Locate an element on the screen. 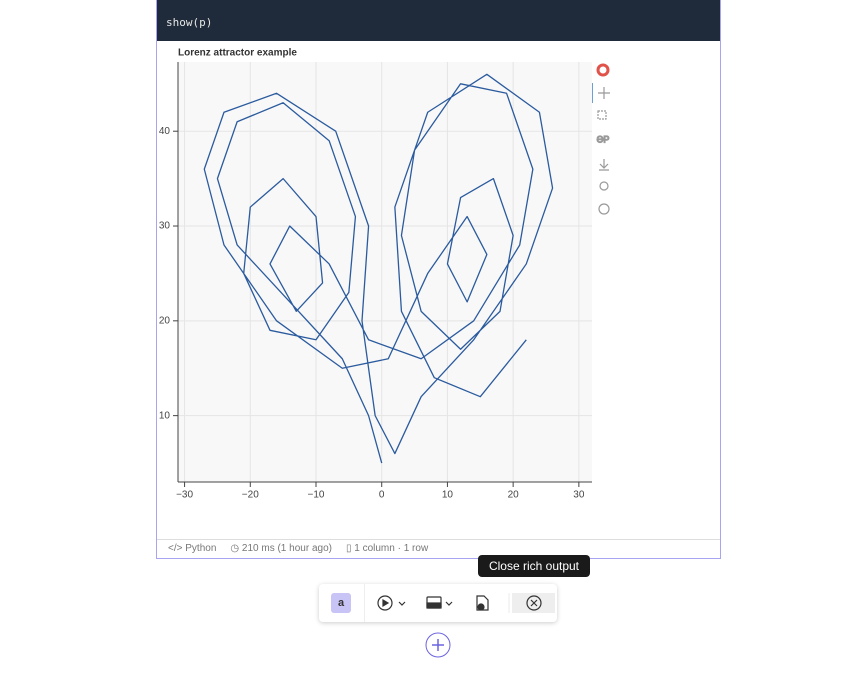 Image resolution: width=858 pixels, height=677 pixels. timing-text: 210 ms (1 hour ago) is located at coordinates (286, 548).